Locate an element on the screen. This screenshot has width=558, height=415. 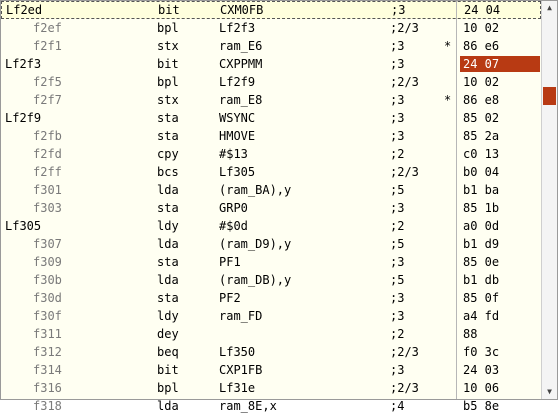
disassembly-row: f303 sta GRP0 ;3 85 1b is located at coordinates (271, 208).